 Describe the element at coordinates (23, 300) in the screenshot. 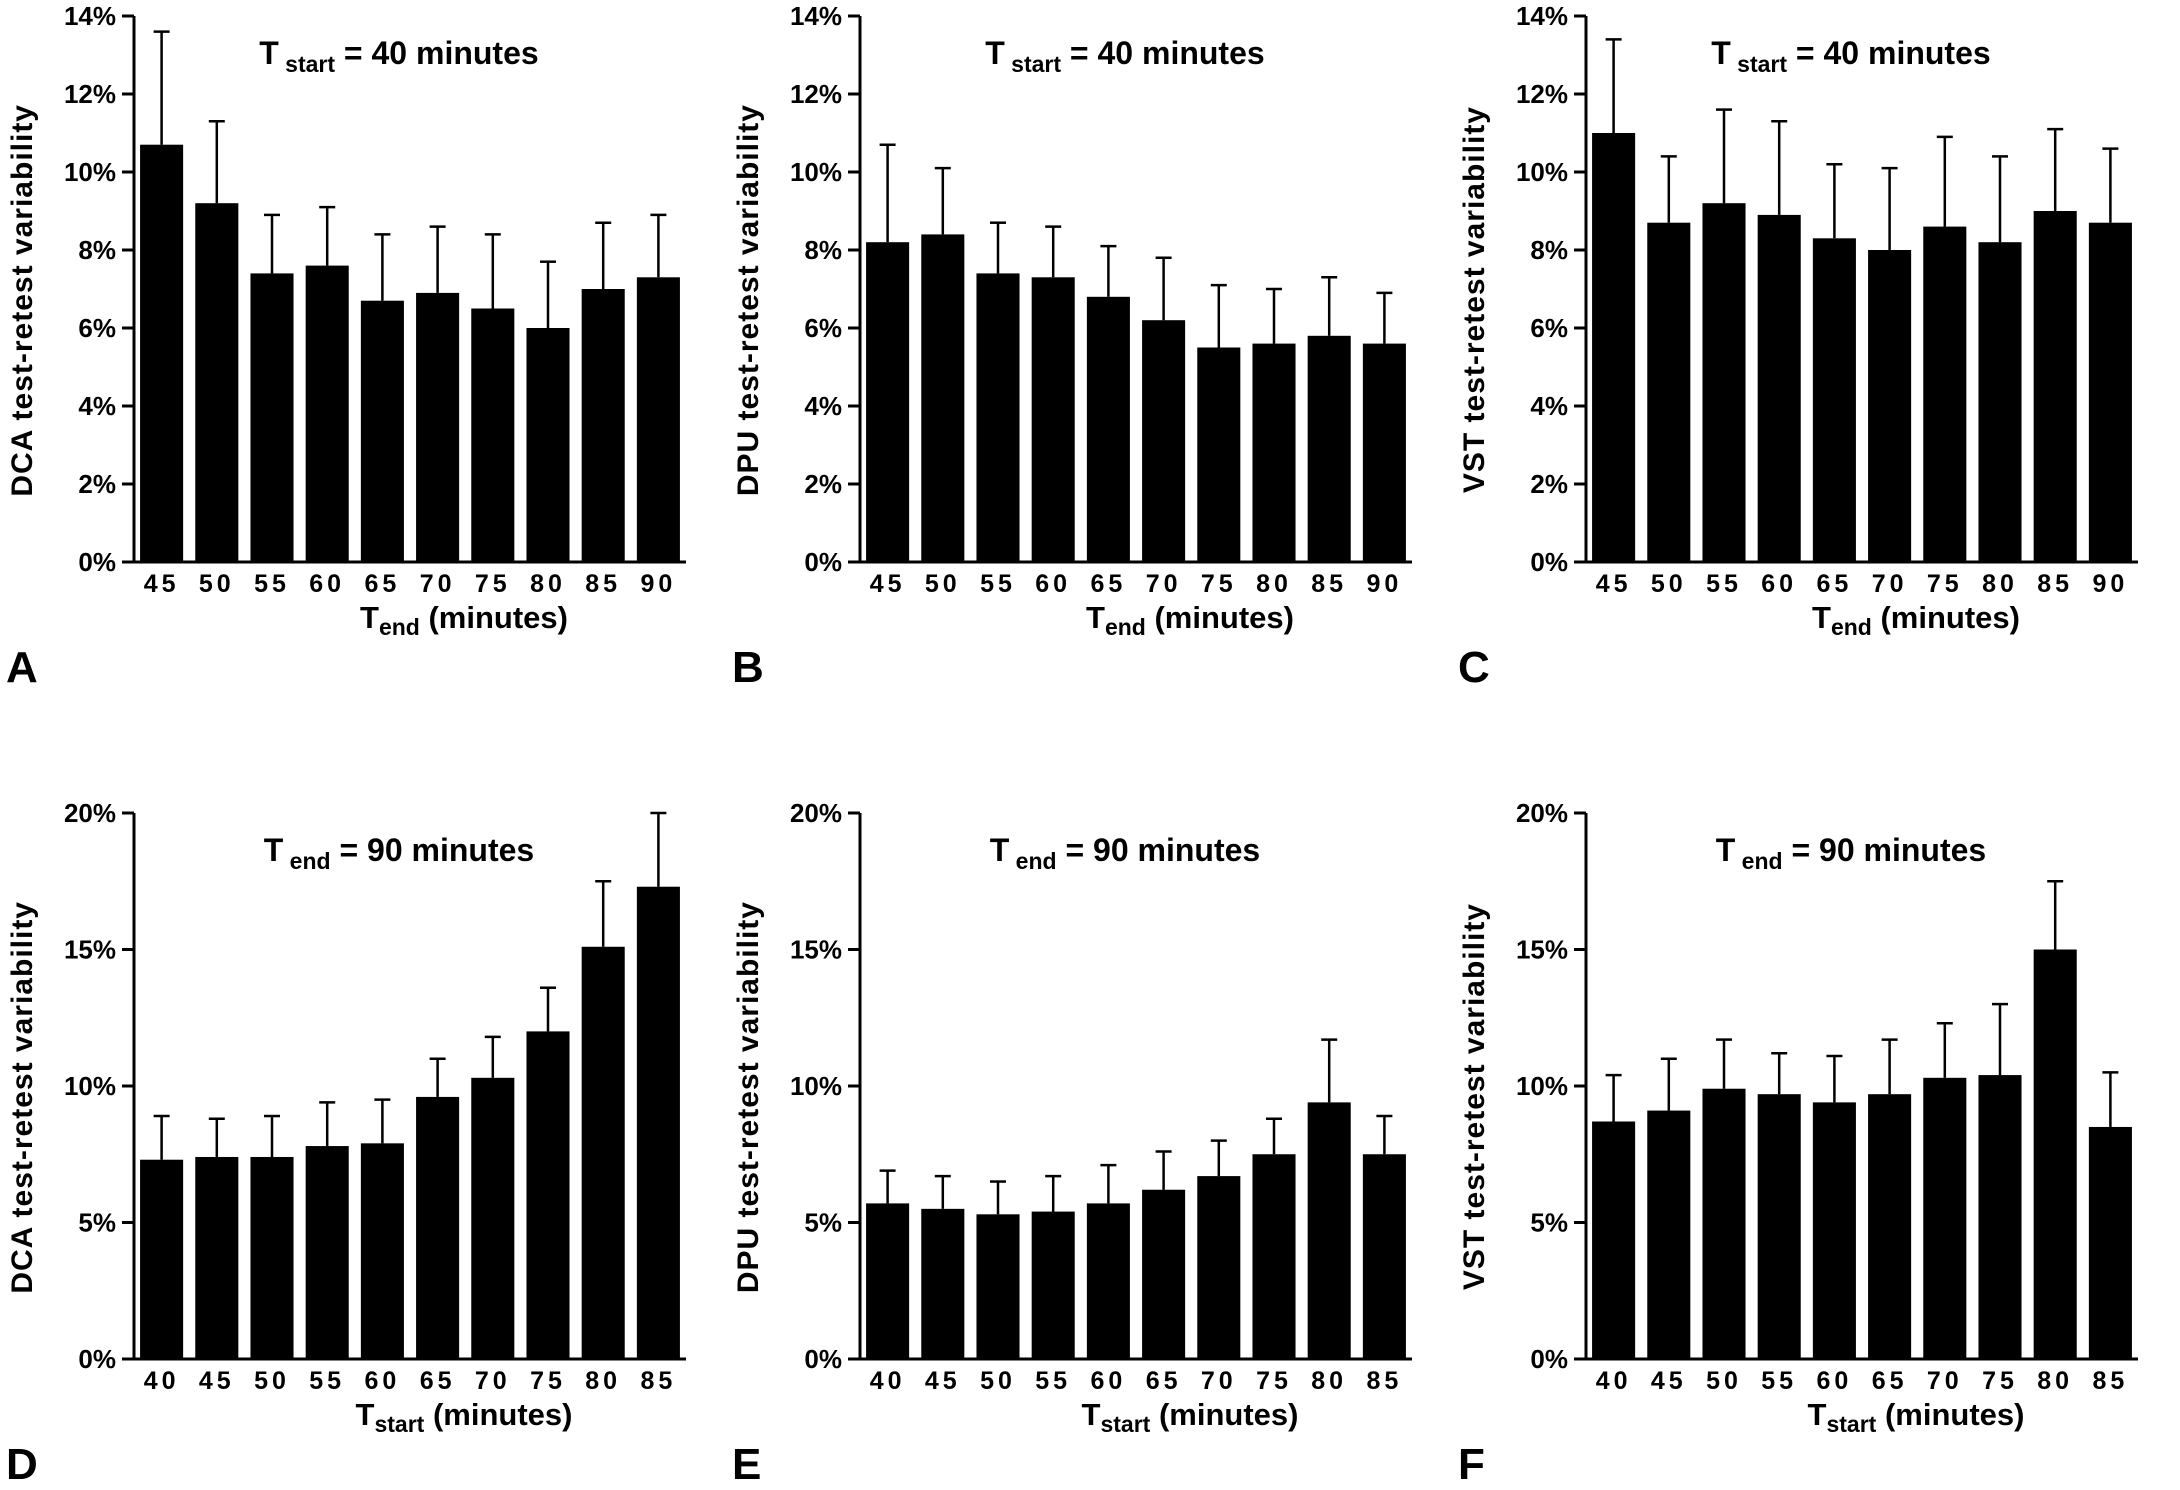

I see `y-axis-label: DCA test-retest variability` at that location.